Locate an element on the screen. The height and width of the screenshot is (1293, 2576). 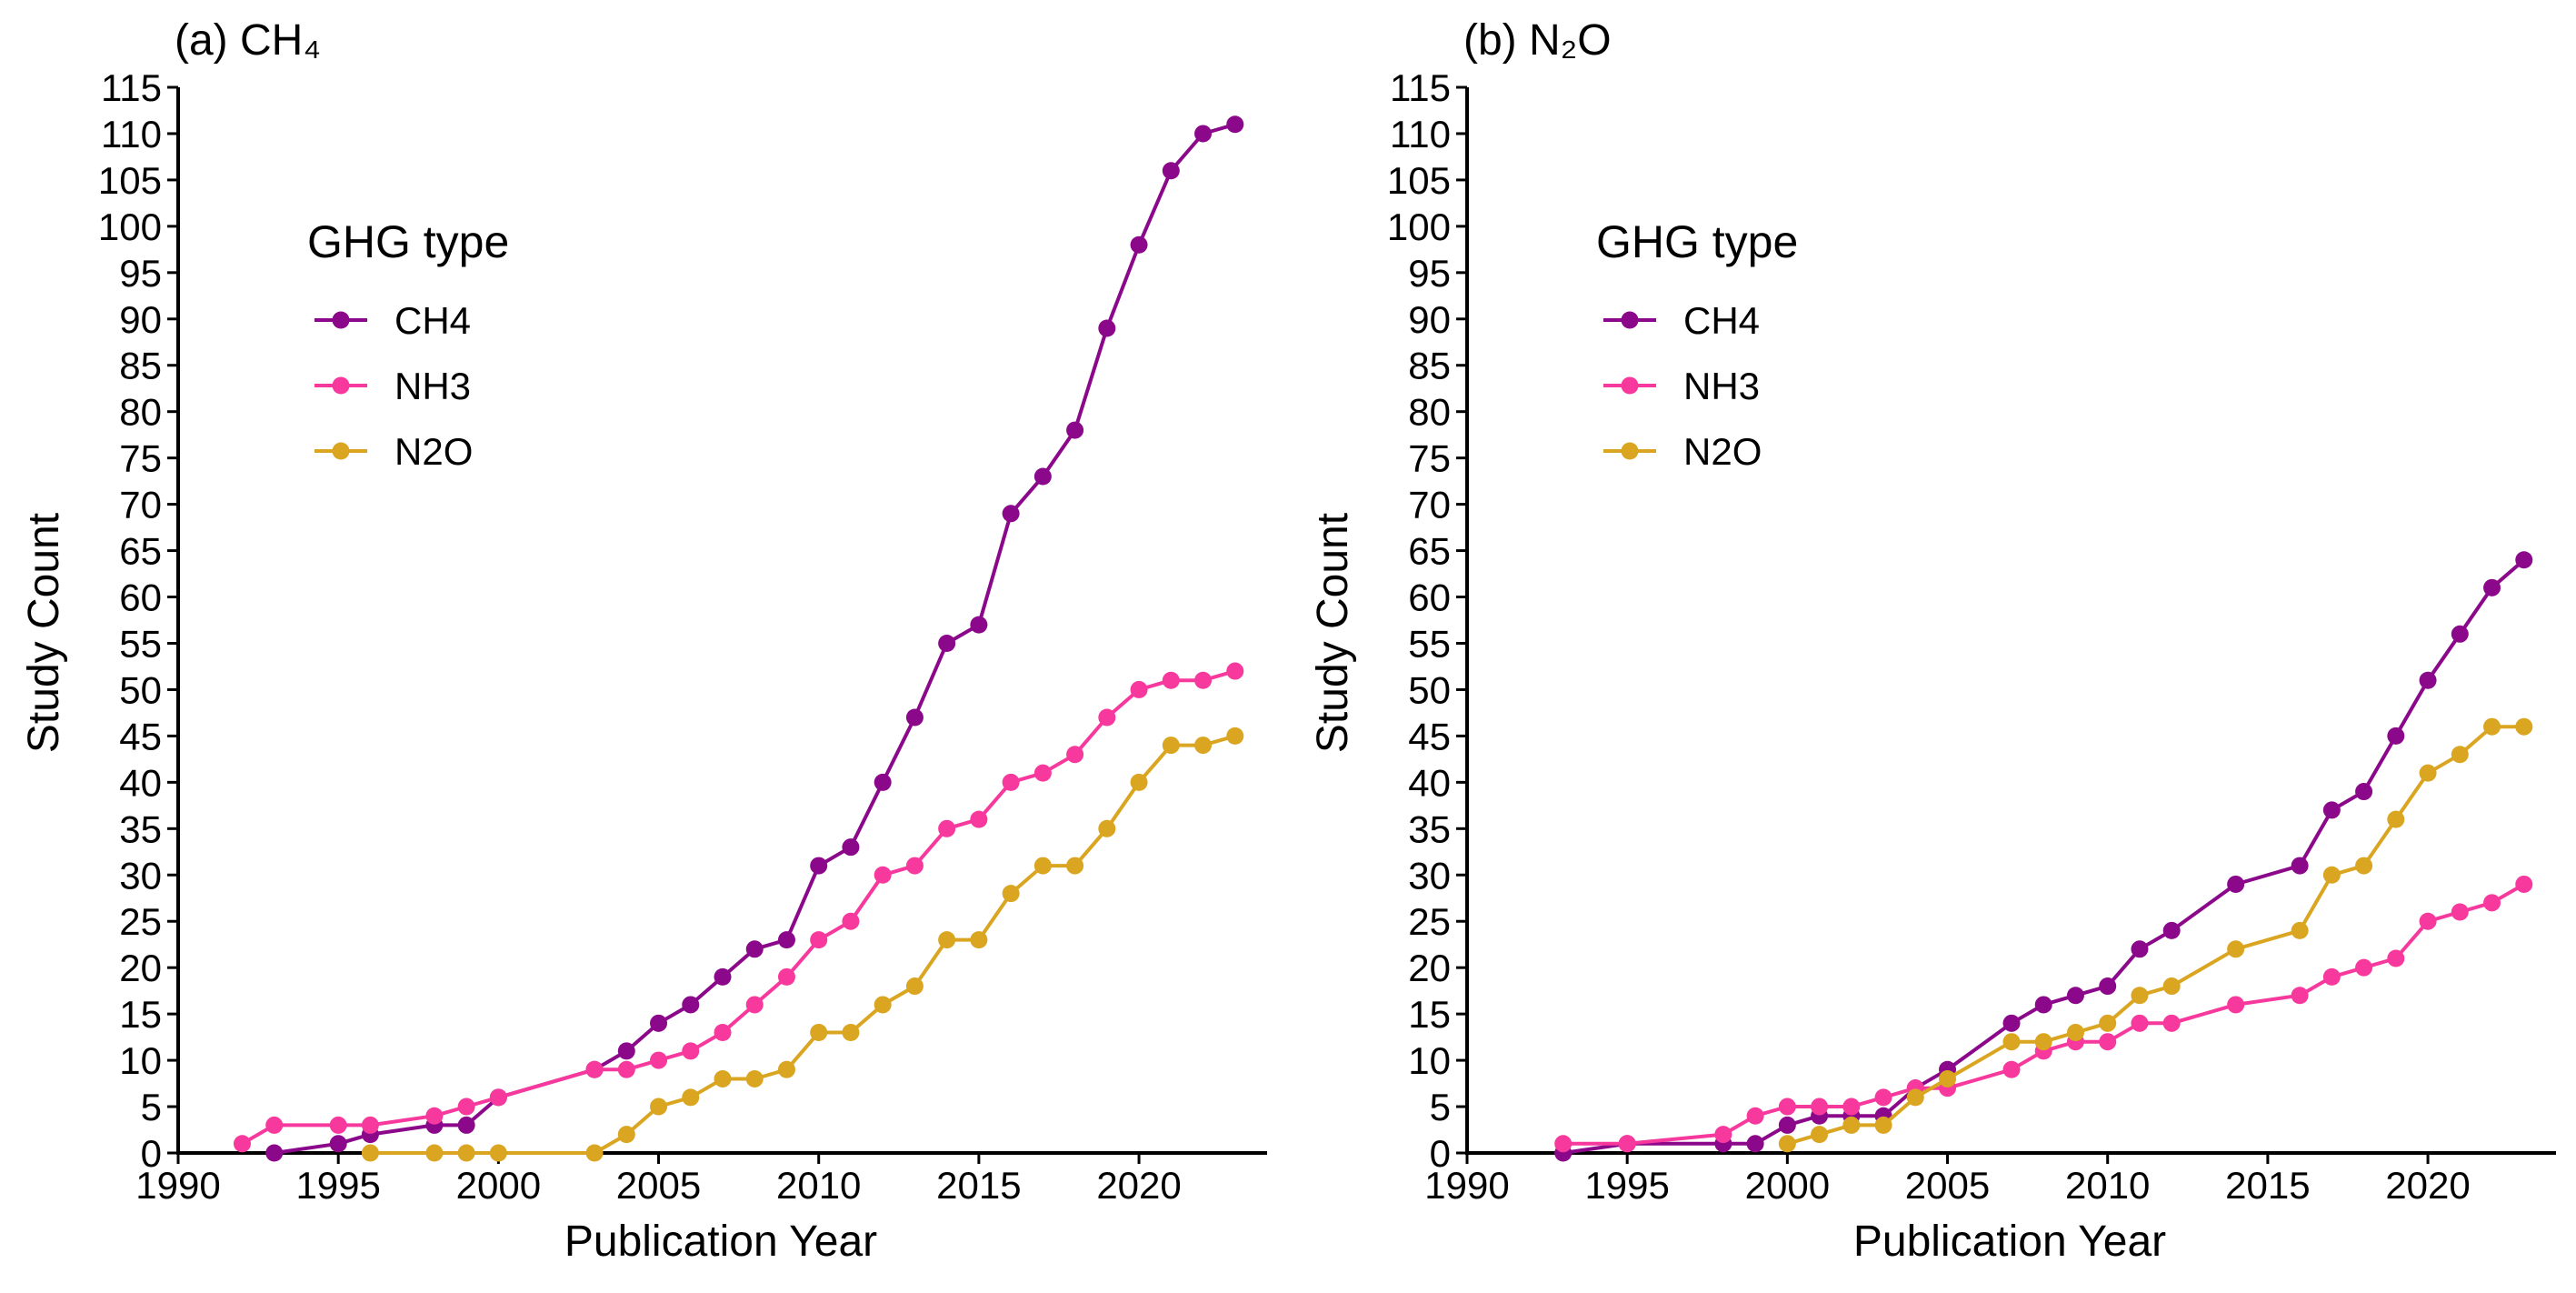
series-nh3 is located at coordinates (739, 907).